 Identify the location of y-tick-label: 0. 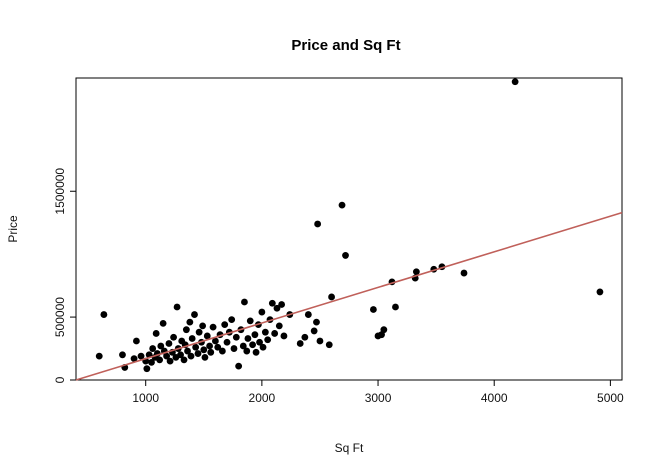
(60, 379).